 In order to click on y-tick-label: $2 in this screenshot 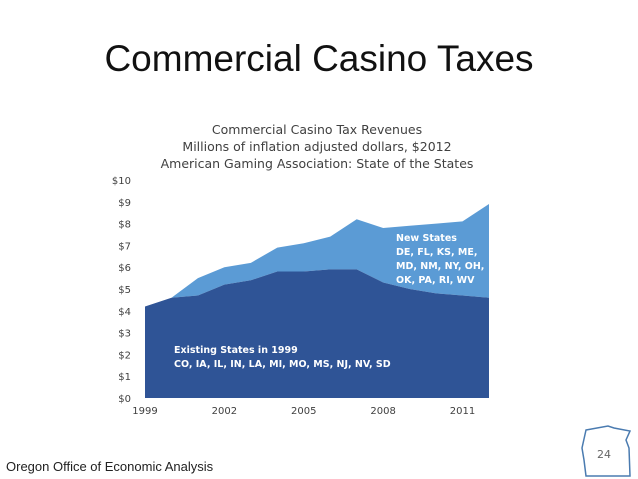, I will do `click(124, 355)`.